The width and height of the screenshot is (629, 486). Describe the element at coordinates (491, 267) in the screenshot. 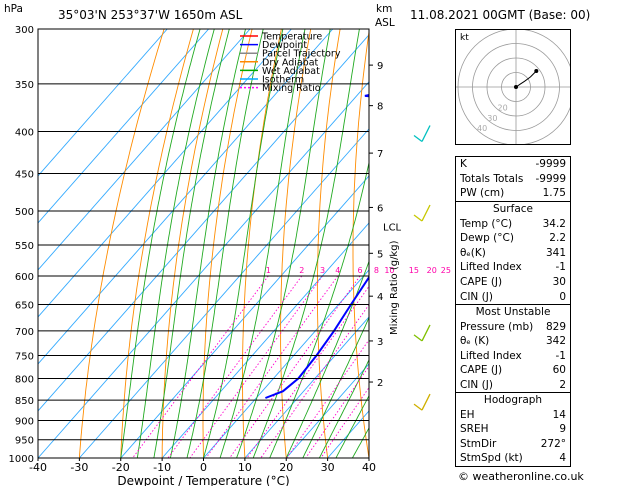

I see `surface-label: Lifted Index` at that location.